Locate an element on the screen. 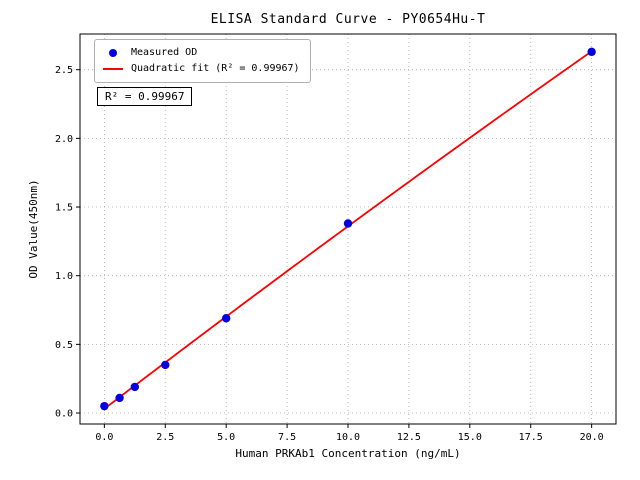  x-tick-label: 0.0 is located at coordinates (104, 437).